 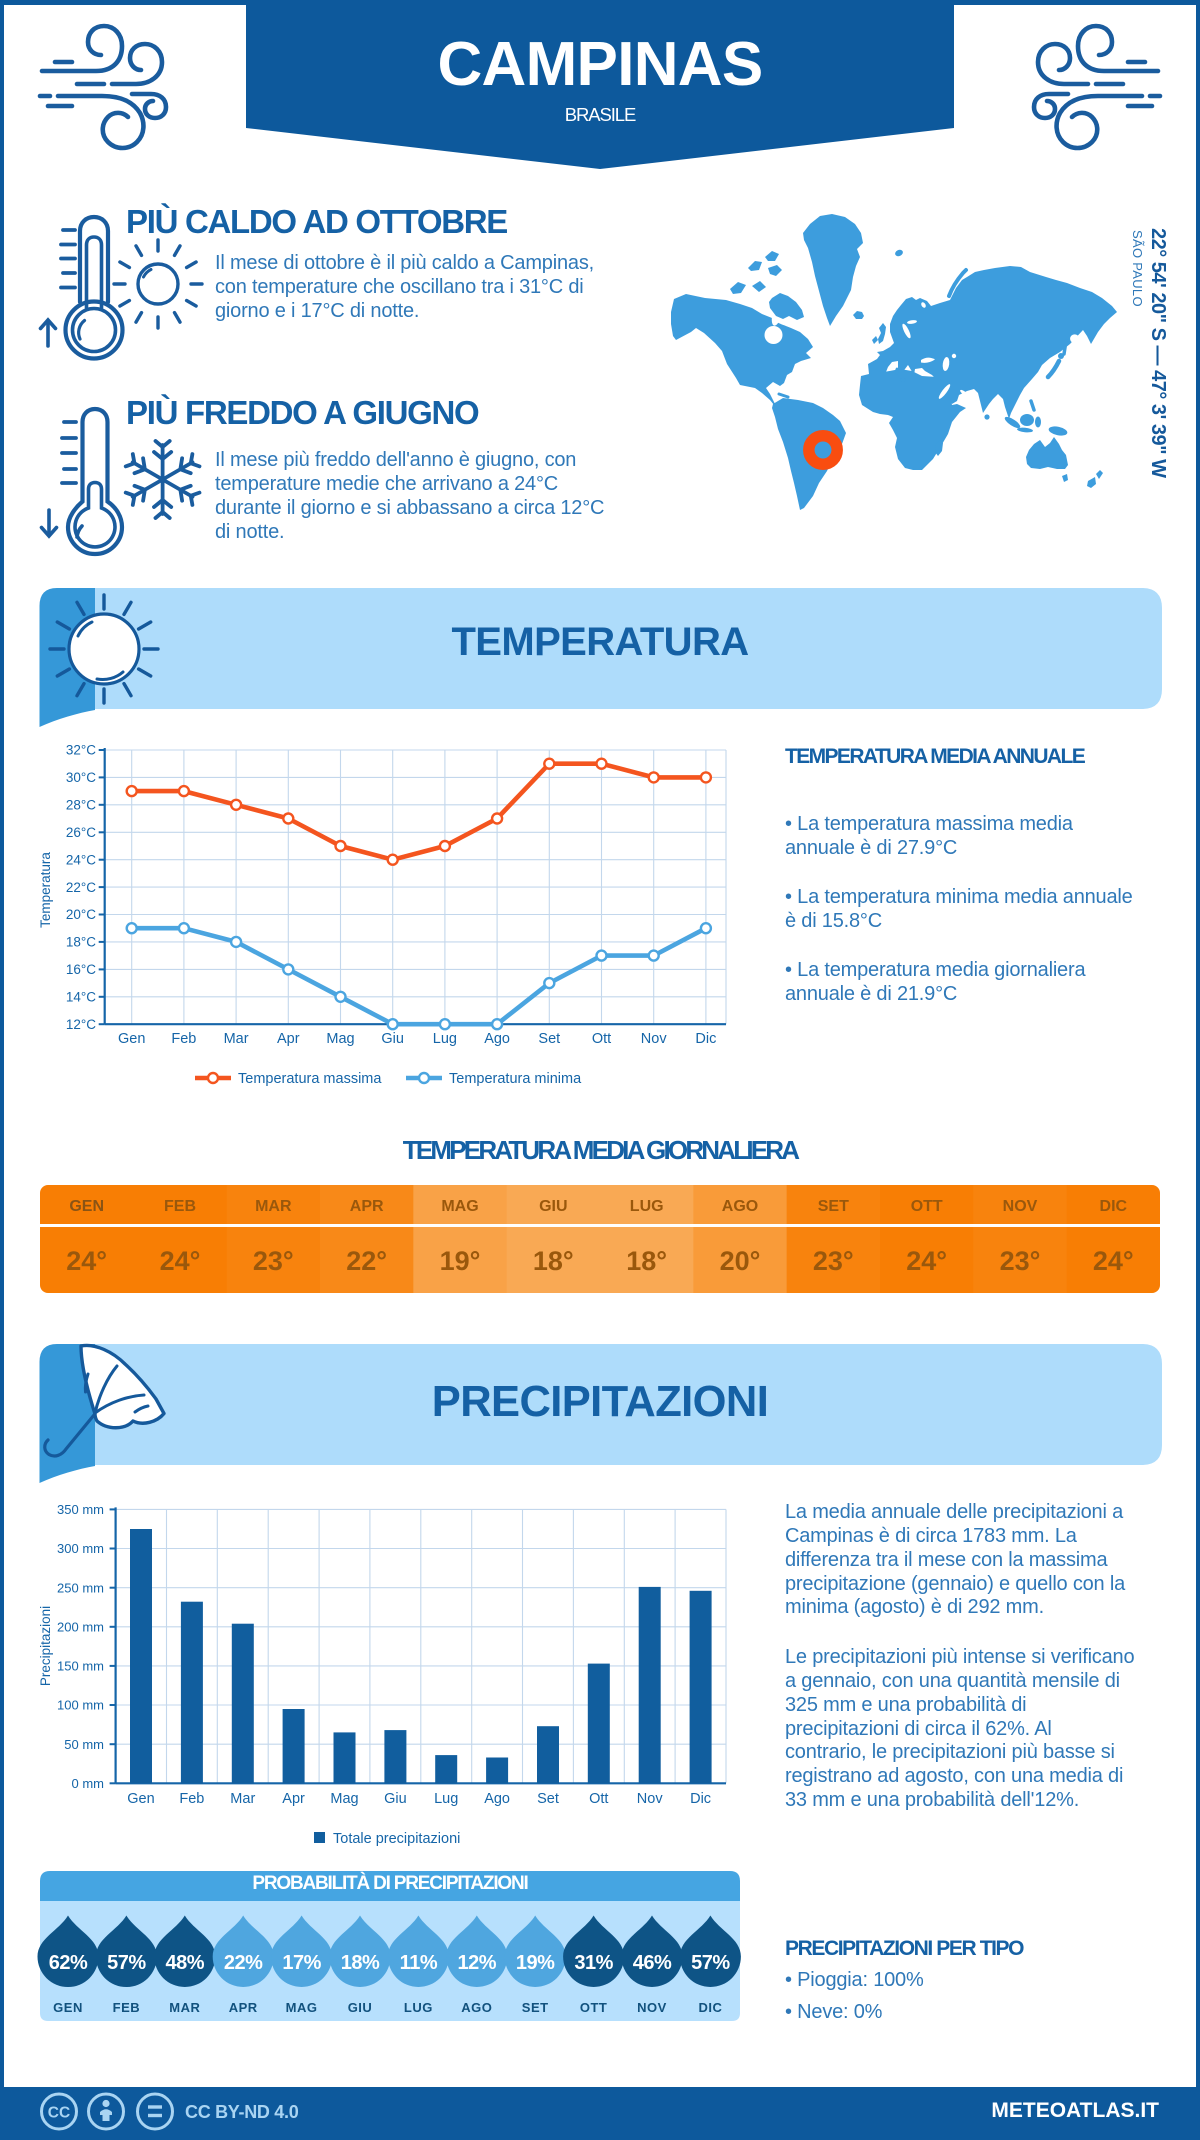 I want to click on svg-text: 22%, so click(x=243, y=1963).